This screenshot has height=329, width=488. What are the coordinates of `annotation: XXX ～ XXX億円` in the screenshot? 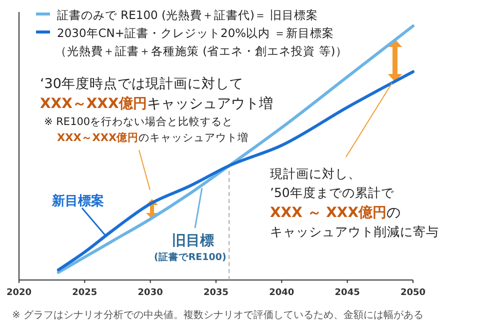 It's located at (328, 212).